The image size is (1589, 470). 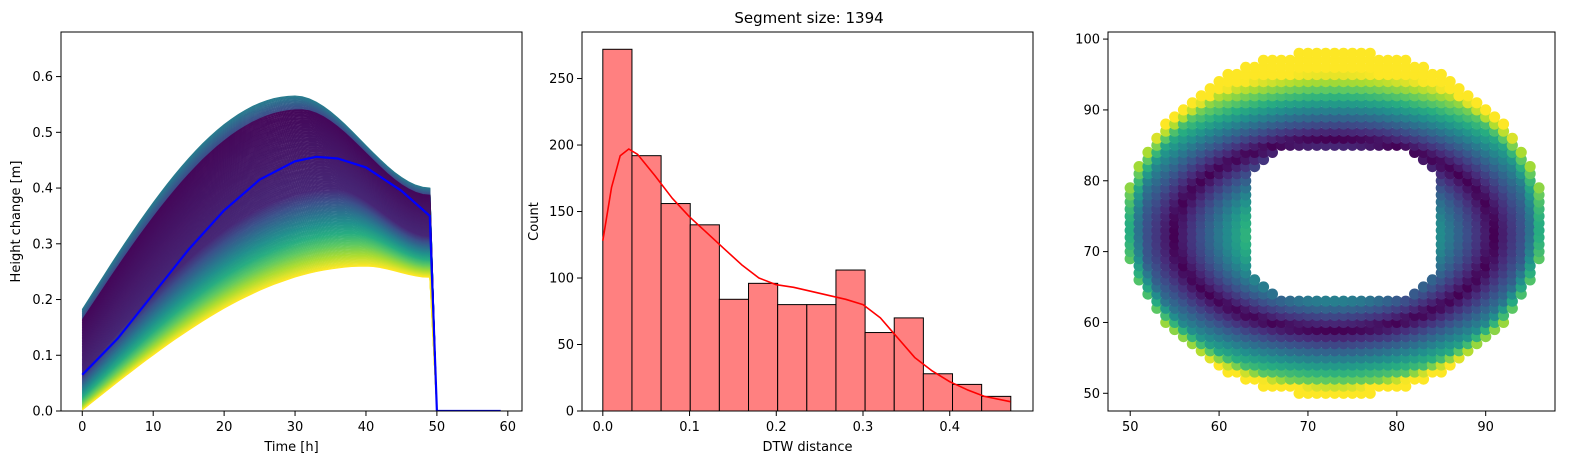 I want to click on histogram-y-tick-label: 50, so click(x=565, y=345).